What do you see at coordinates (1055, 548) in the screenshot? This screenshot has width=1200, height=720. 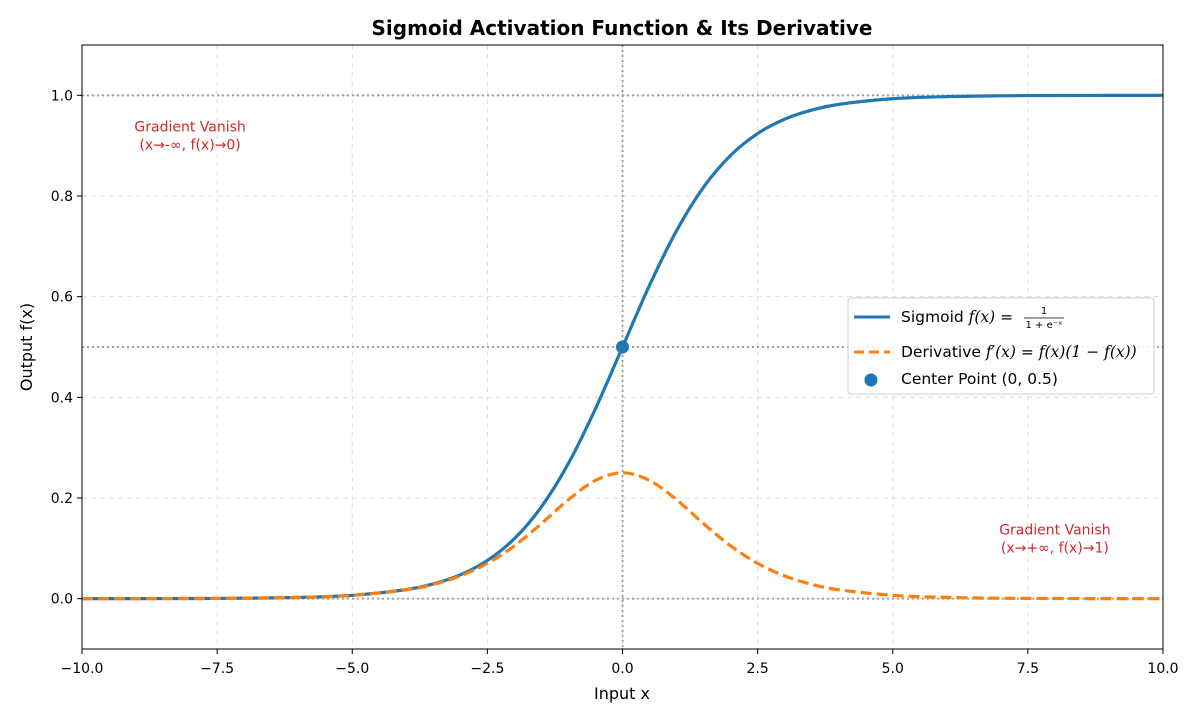 I see `annotation-line: (x→+∞, f(x)→1)` at bounding box center [1055, 548].